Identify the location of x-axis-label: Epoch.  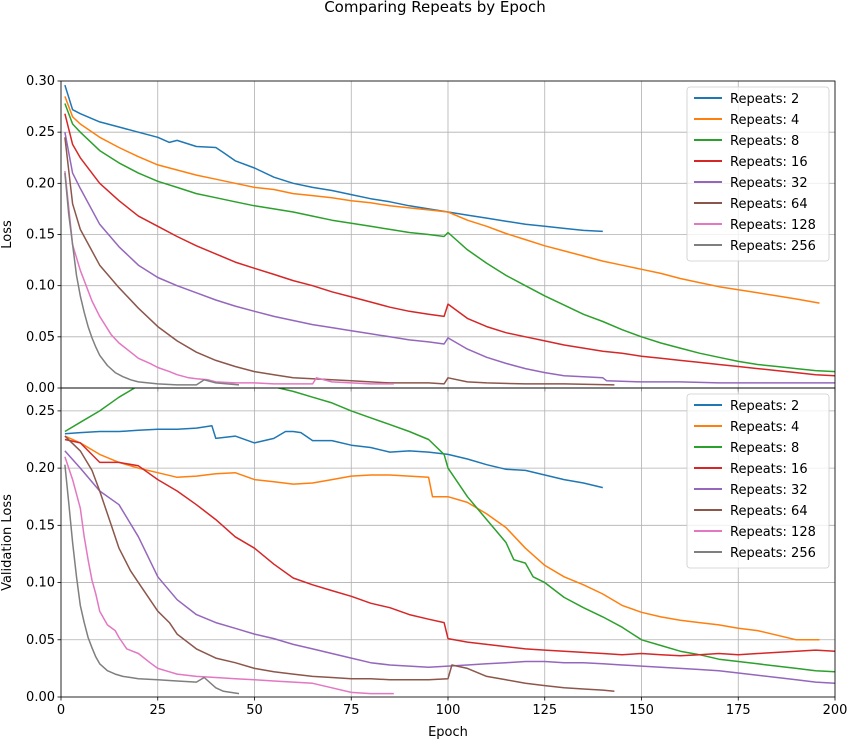
(448, 732).